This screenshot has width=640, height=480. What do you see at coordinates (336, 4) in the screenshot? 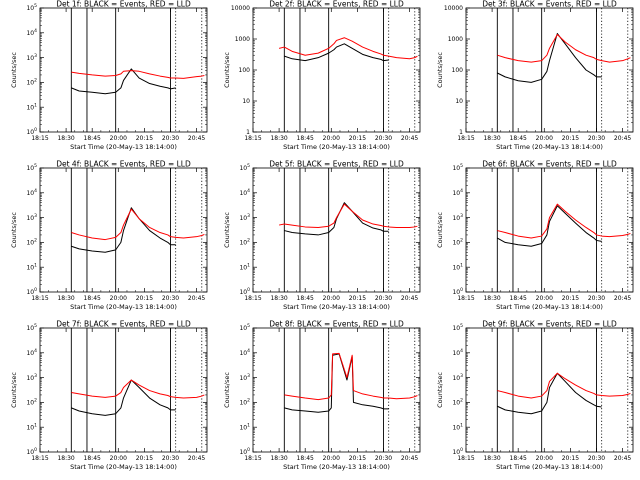
I see `panel-title: Det 2f: BLACK = Events, RED = LLD` at bounding box center [336, 4].